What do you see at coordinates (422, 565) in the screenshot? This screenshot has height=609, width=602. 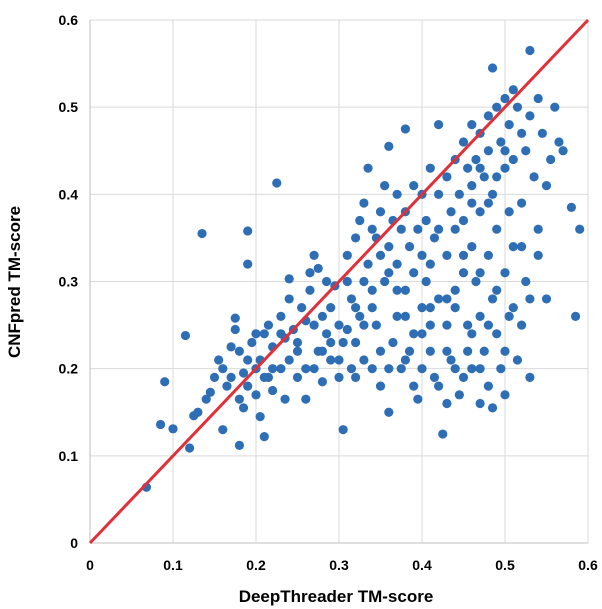 I see `x-tick-label: 0.4` at bounding box center [422, 565].